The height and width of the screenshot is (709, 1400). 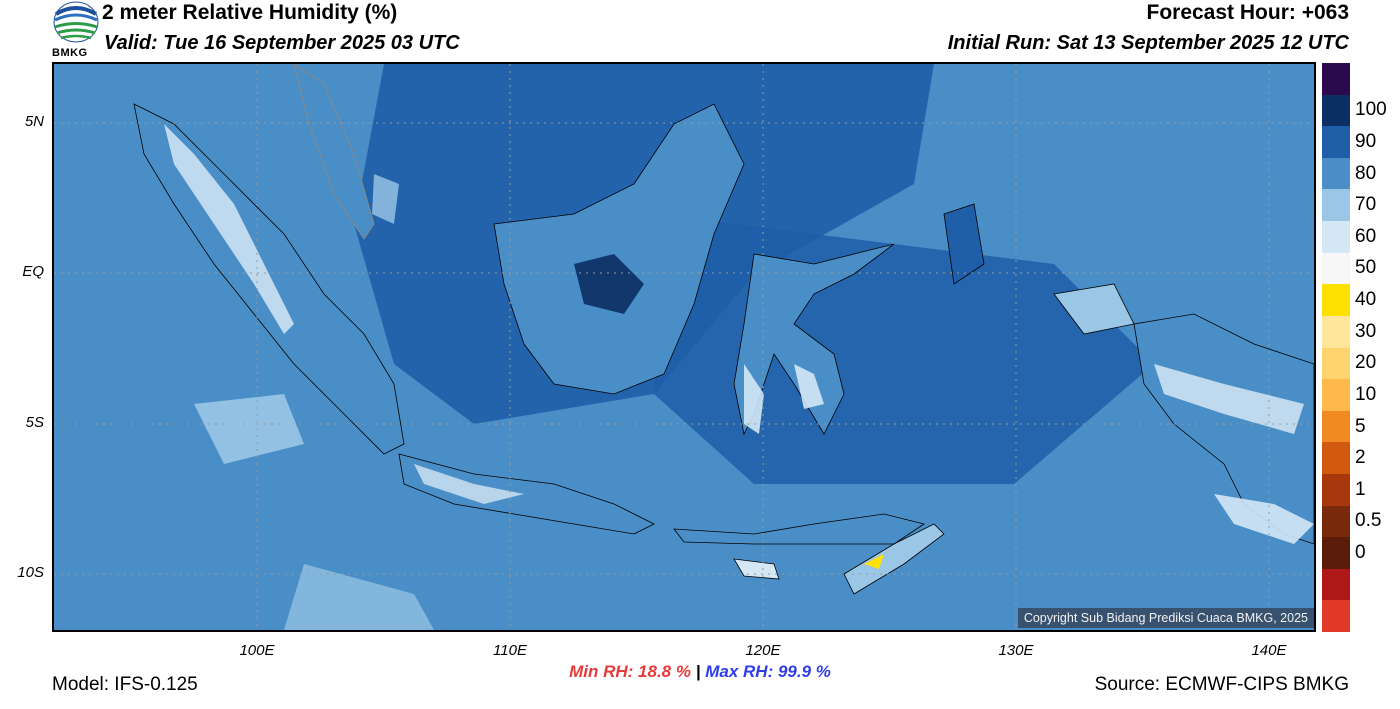 What do you see at coordinates (1366, 205) in the screenshot?
I see `colorbar-label: 70` at bounding box center [1366, 205].